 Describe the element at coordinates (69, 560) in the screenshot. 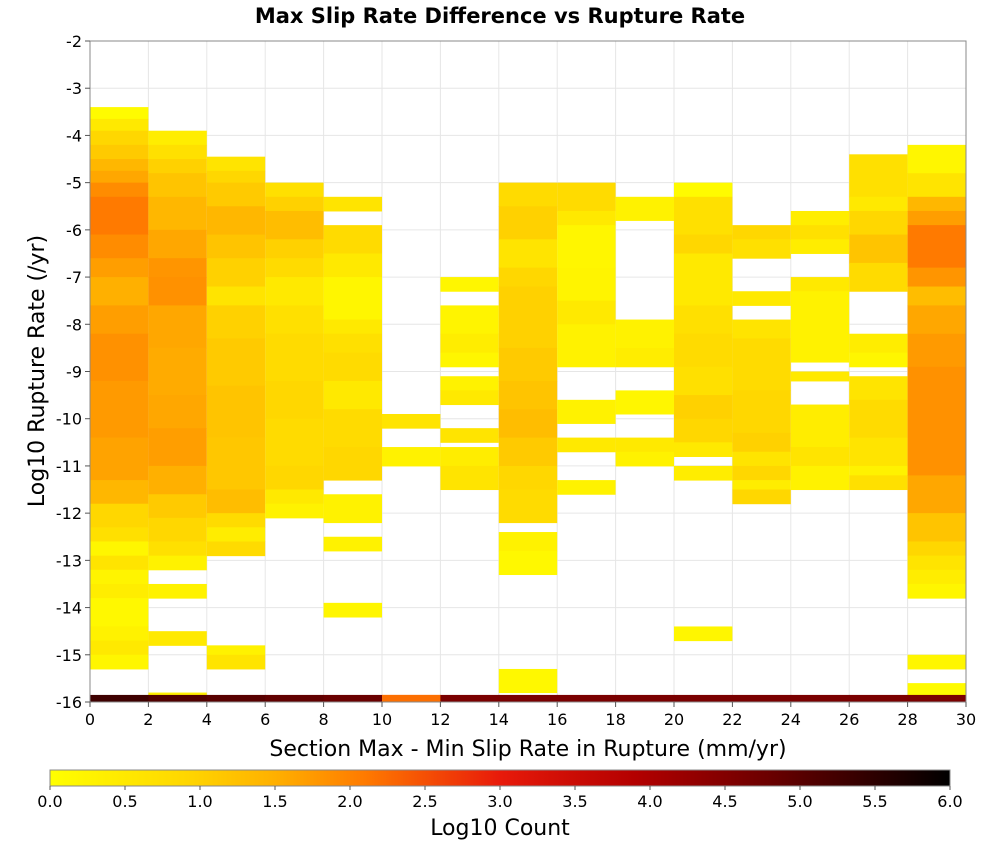

I see `y-tick-label: -13` at that location.